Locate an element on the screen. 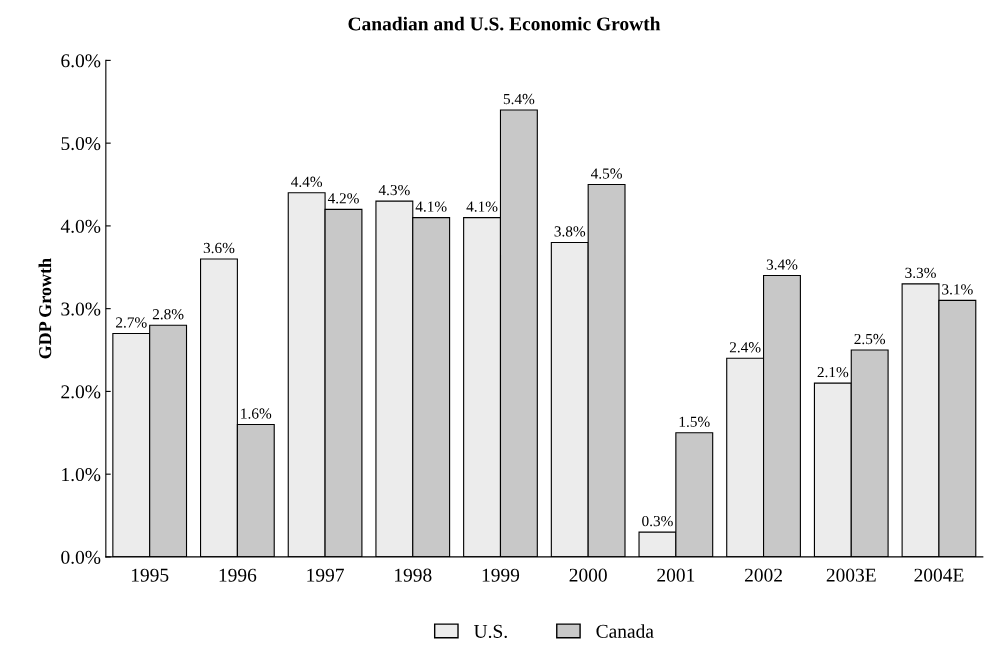  data-label: 2.7% is located at coordinates (131, 322).